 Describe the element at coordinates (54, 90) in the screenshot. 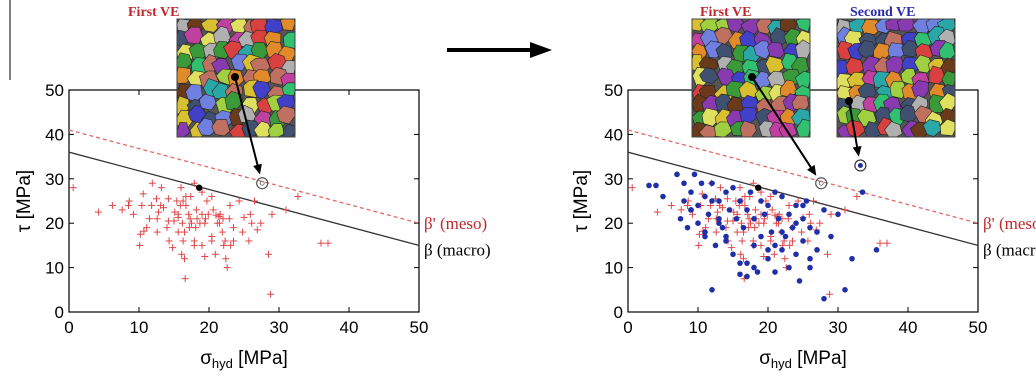

I see `y-tick-label: 50` at that location.